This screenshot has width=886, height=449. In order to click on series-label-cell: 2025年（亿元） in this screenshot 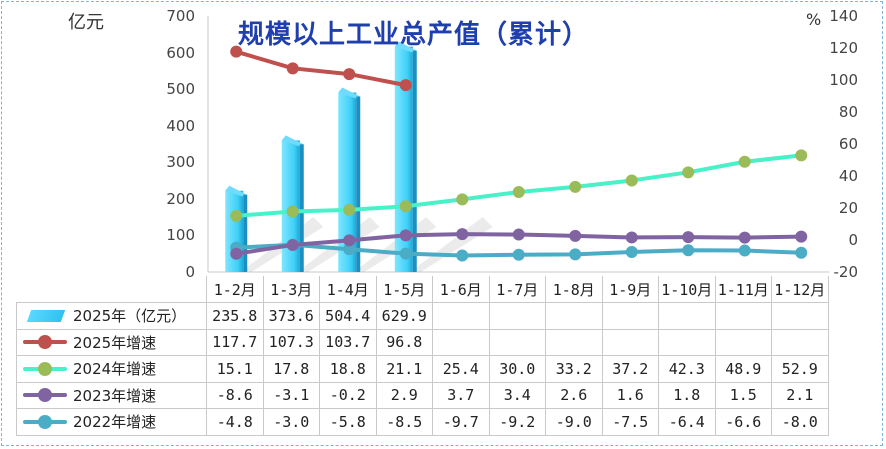, I will do `click(111, 316)`.